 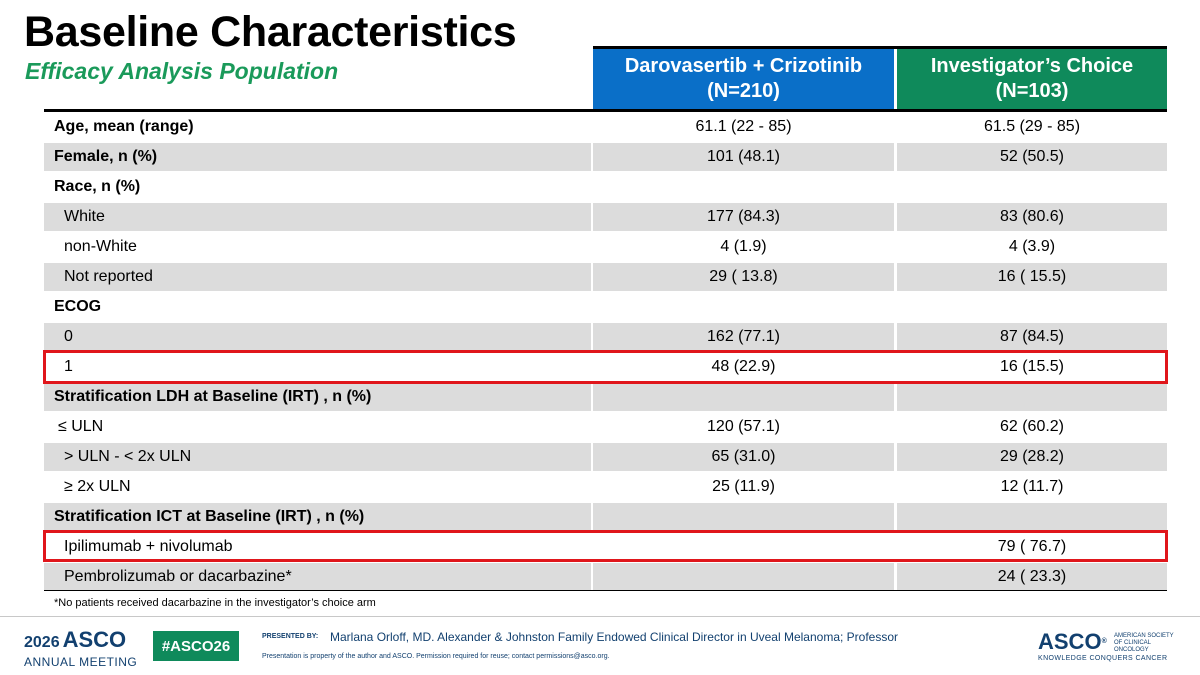 I want to click on dc-value: 25 (11.9), so click(x=743, y=486).